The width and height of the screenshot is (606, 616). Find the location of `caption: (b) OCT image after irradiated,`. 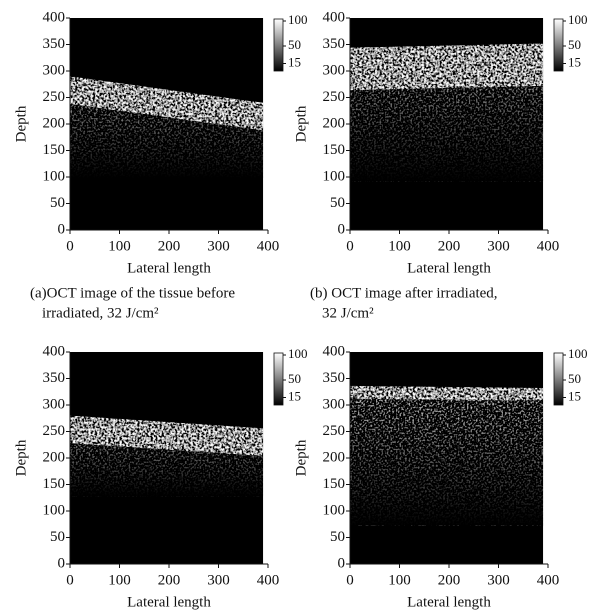

caption: (b) OCT image after irradiated, is located at coordinates (404, 293).